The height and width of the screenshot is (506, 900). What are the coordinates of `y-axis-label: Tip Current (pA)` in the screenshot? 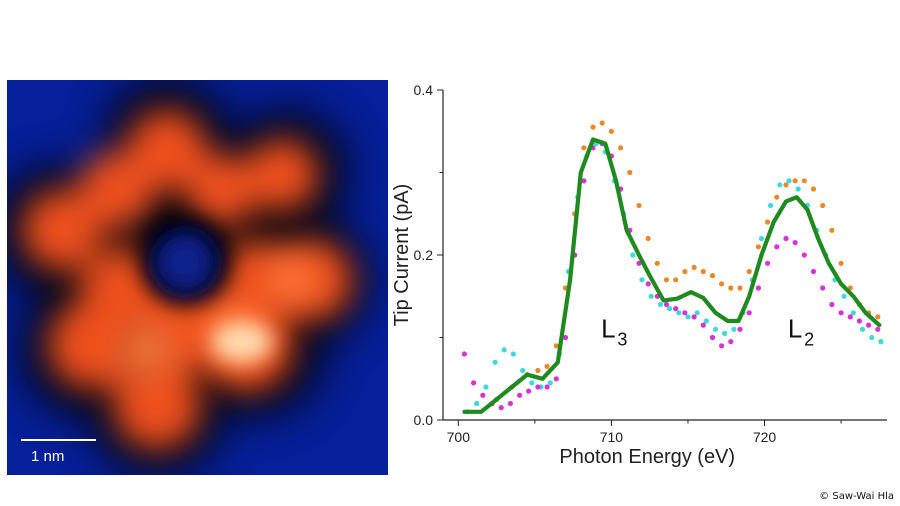 It's located at (402, 255).